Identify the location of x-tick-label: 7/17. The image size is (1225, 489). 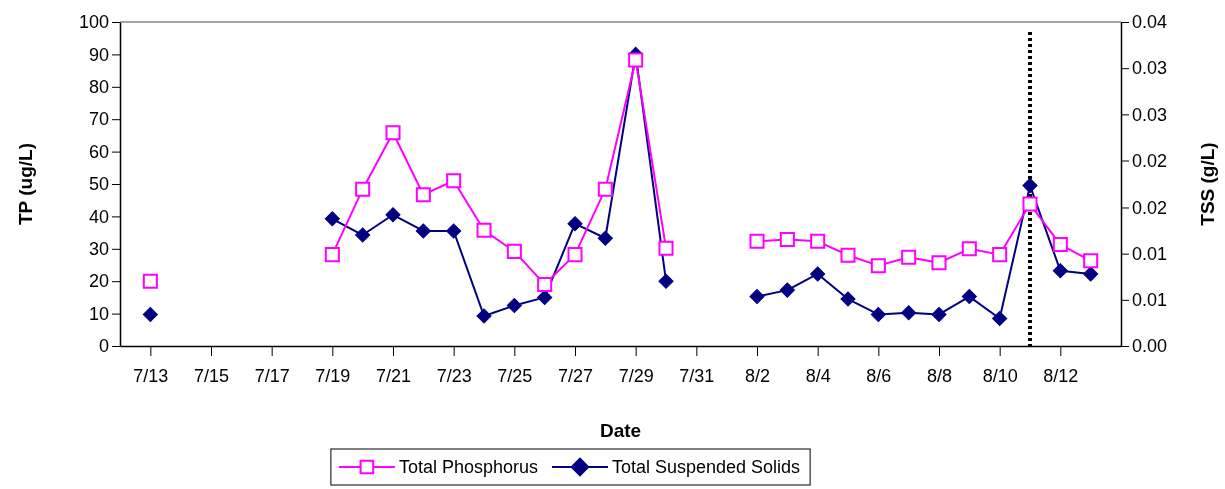
(272, 376).